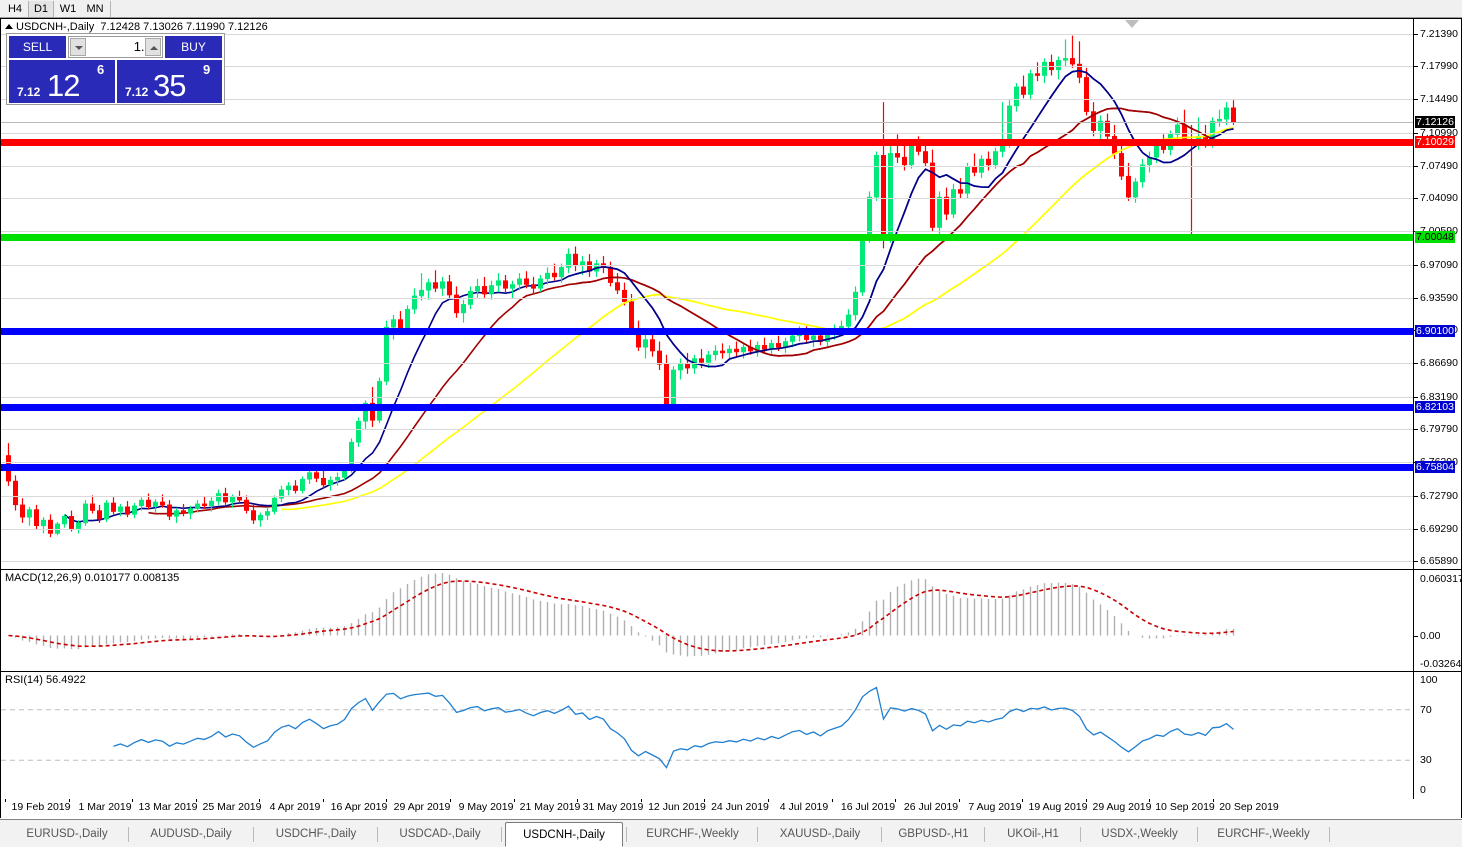  Describe the element at coordinates (1426, 760) in the screenshot. I see `rsi-tick-label: 30` at that location.